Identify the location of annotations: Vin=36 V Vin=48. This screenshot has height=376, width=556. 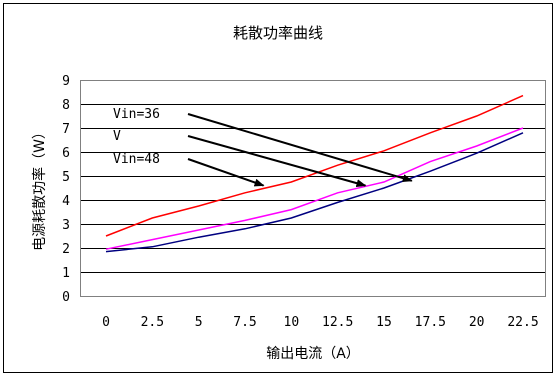
(263, 147).